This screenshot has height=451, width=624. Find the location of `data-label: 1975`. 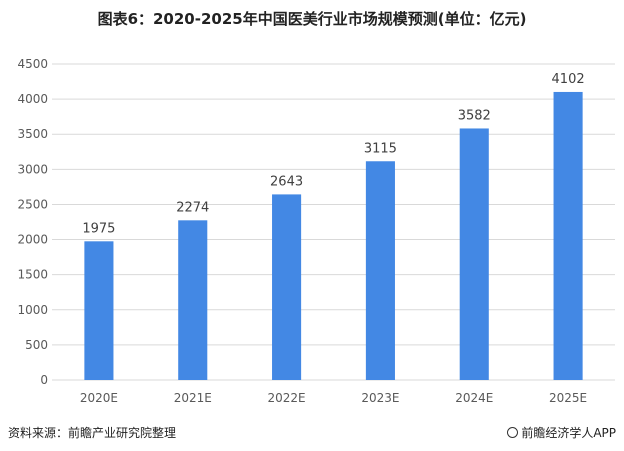

data-label: 1975 is located at coordinates (98, 228).